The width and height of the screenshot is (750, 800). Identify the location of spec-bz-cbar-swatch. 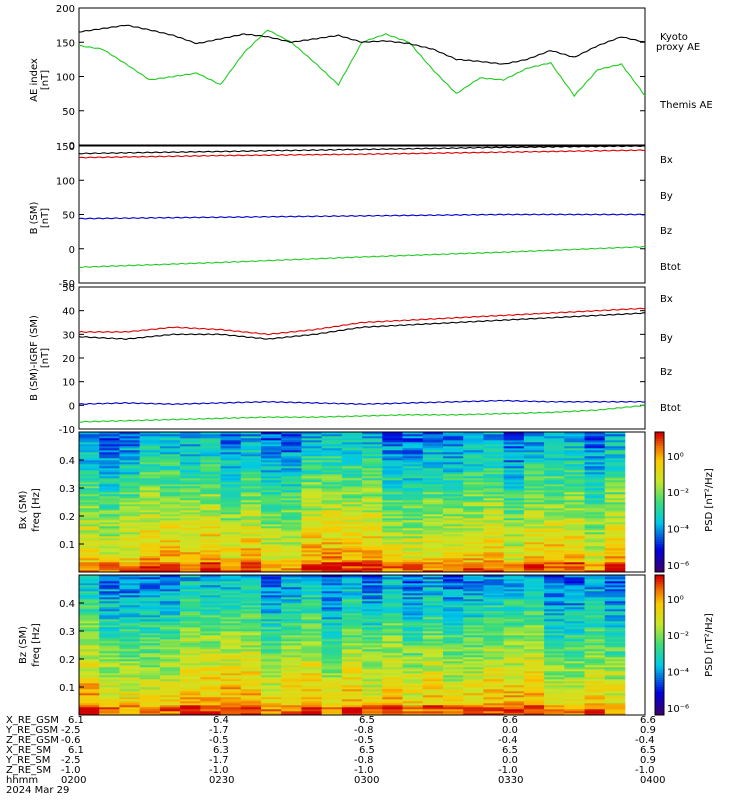
(659, 632).